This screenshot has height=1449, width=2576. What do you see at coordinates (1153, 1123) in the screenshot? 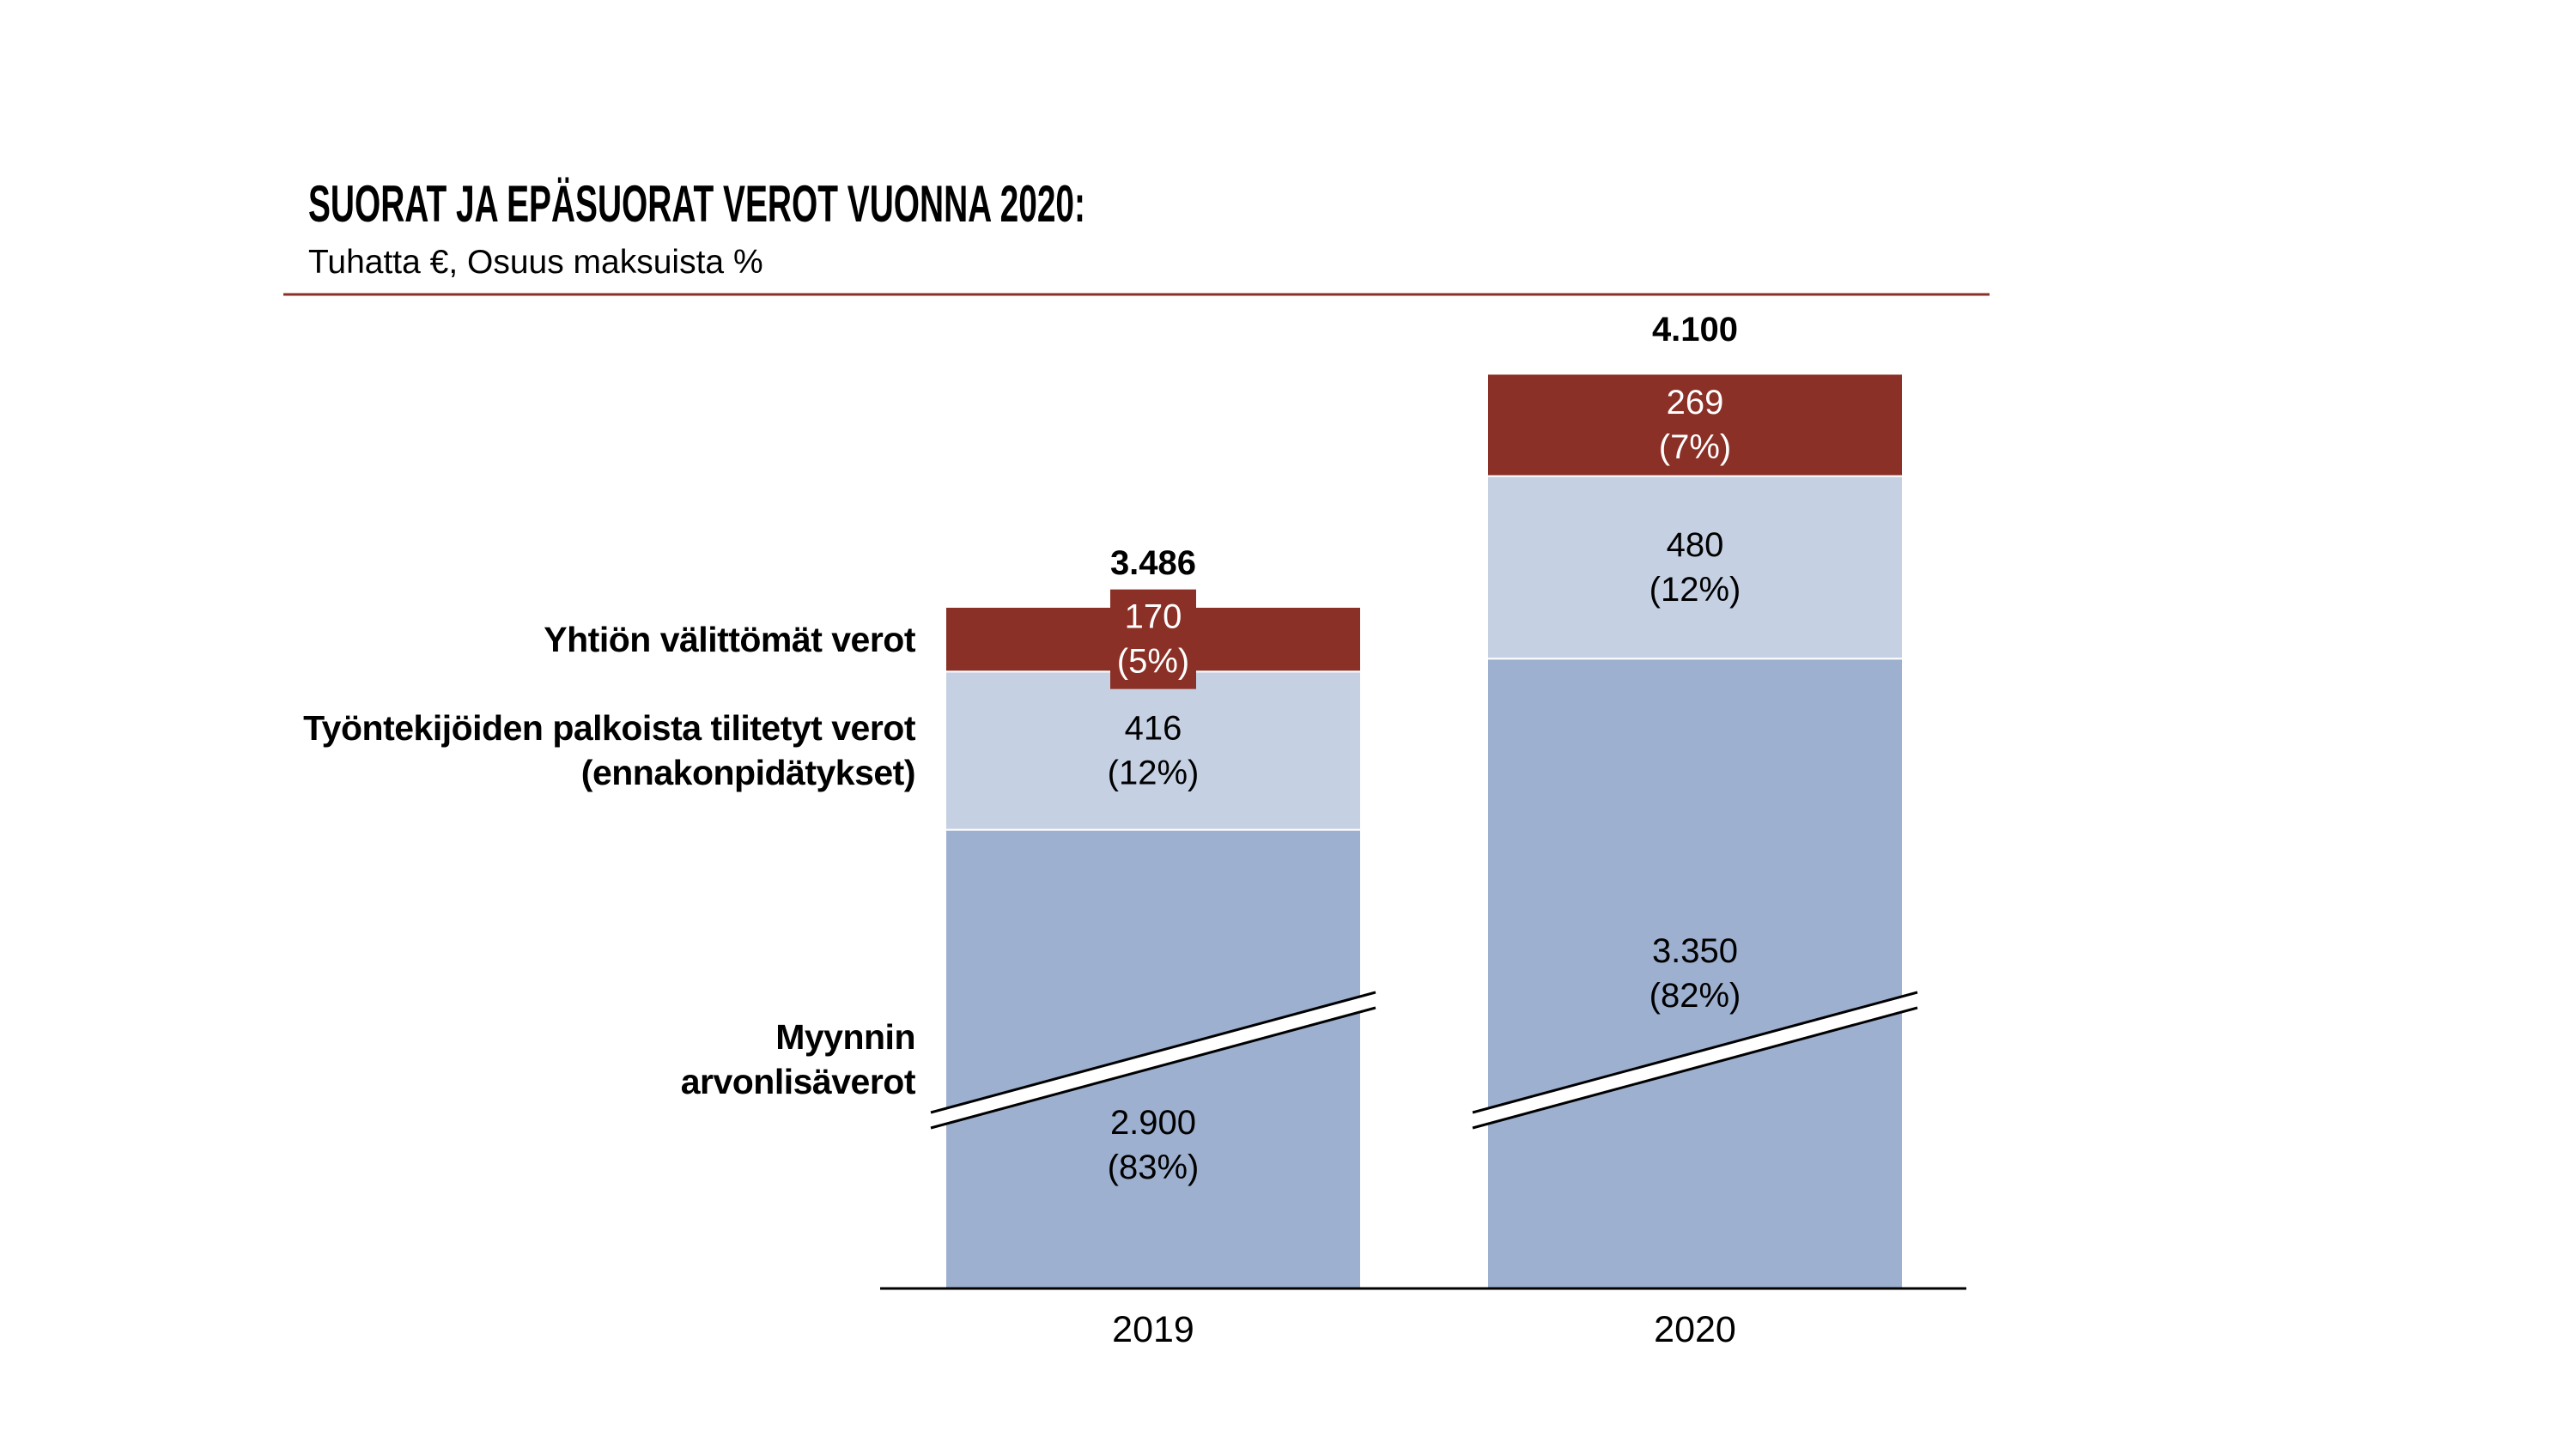
I see `segment-value: 2.900` at bounding box center [1153, 1123].